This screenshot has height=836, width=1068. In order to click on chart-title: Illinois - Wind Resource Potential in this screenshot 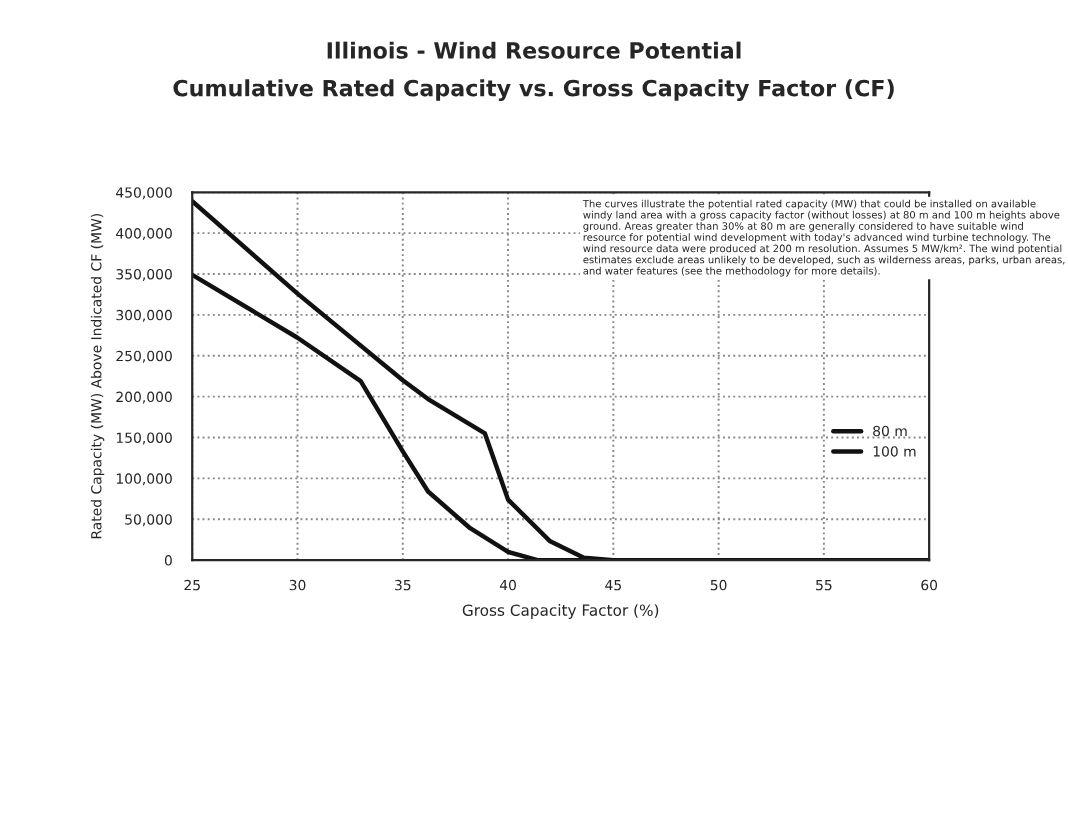, I will do `click(534, 50)`.